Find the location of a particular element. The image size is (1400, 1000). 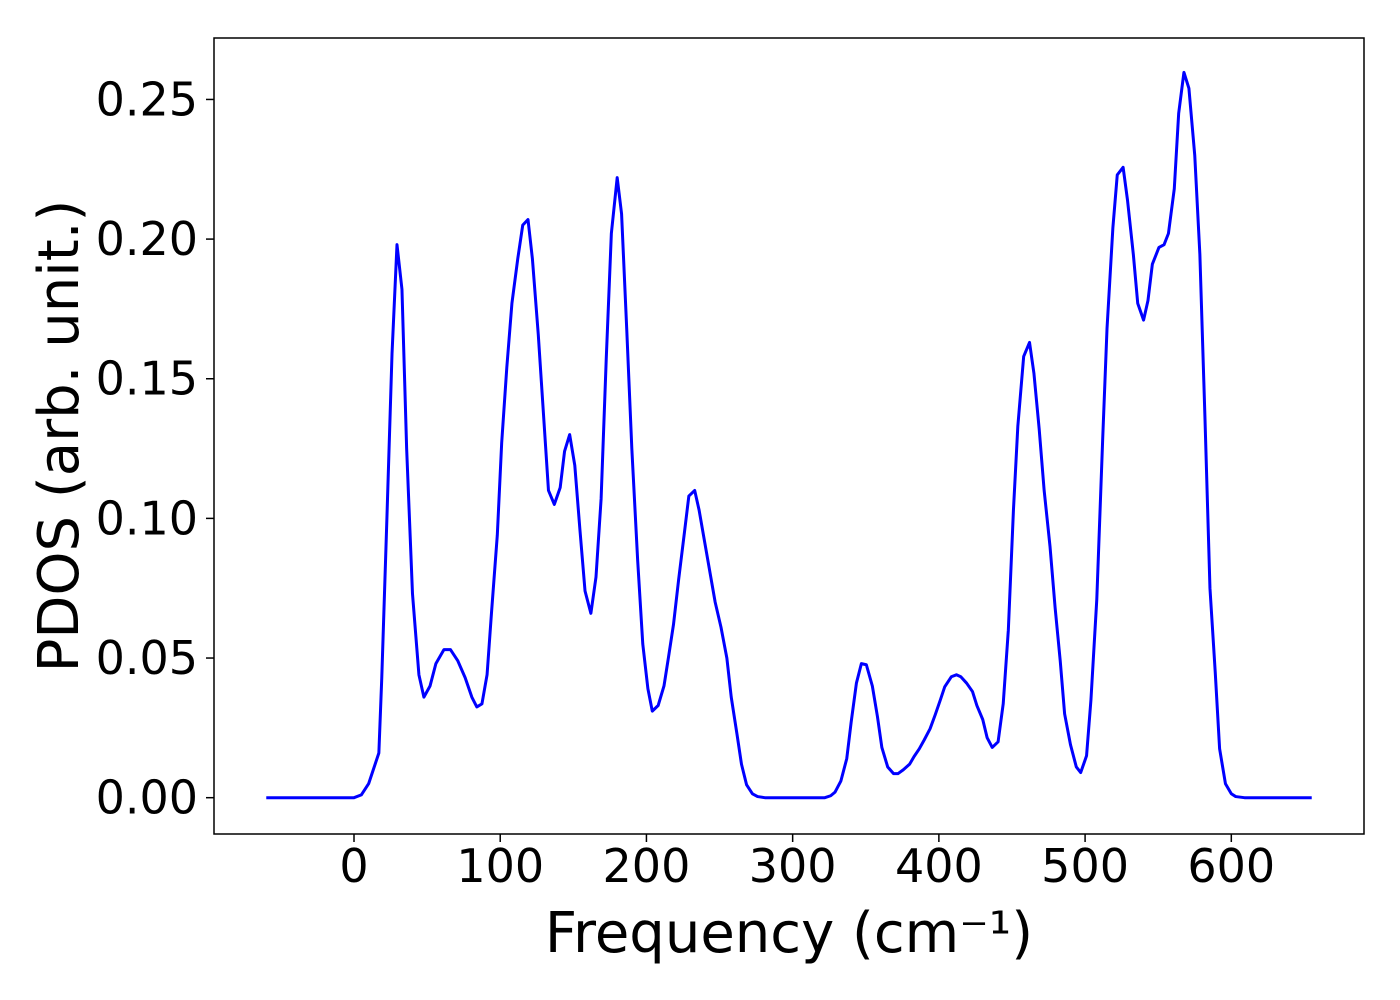

y-tick-label: 0.00 is located at coordinates (147, 798).